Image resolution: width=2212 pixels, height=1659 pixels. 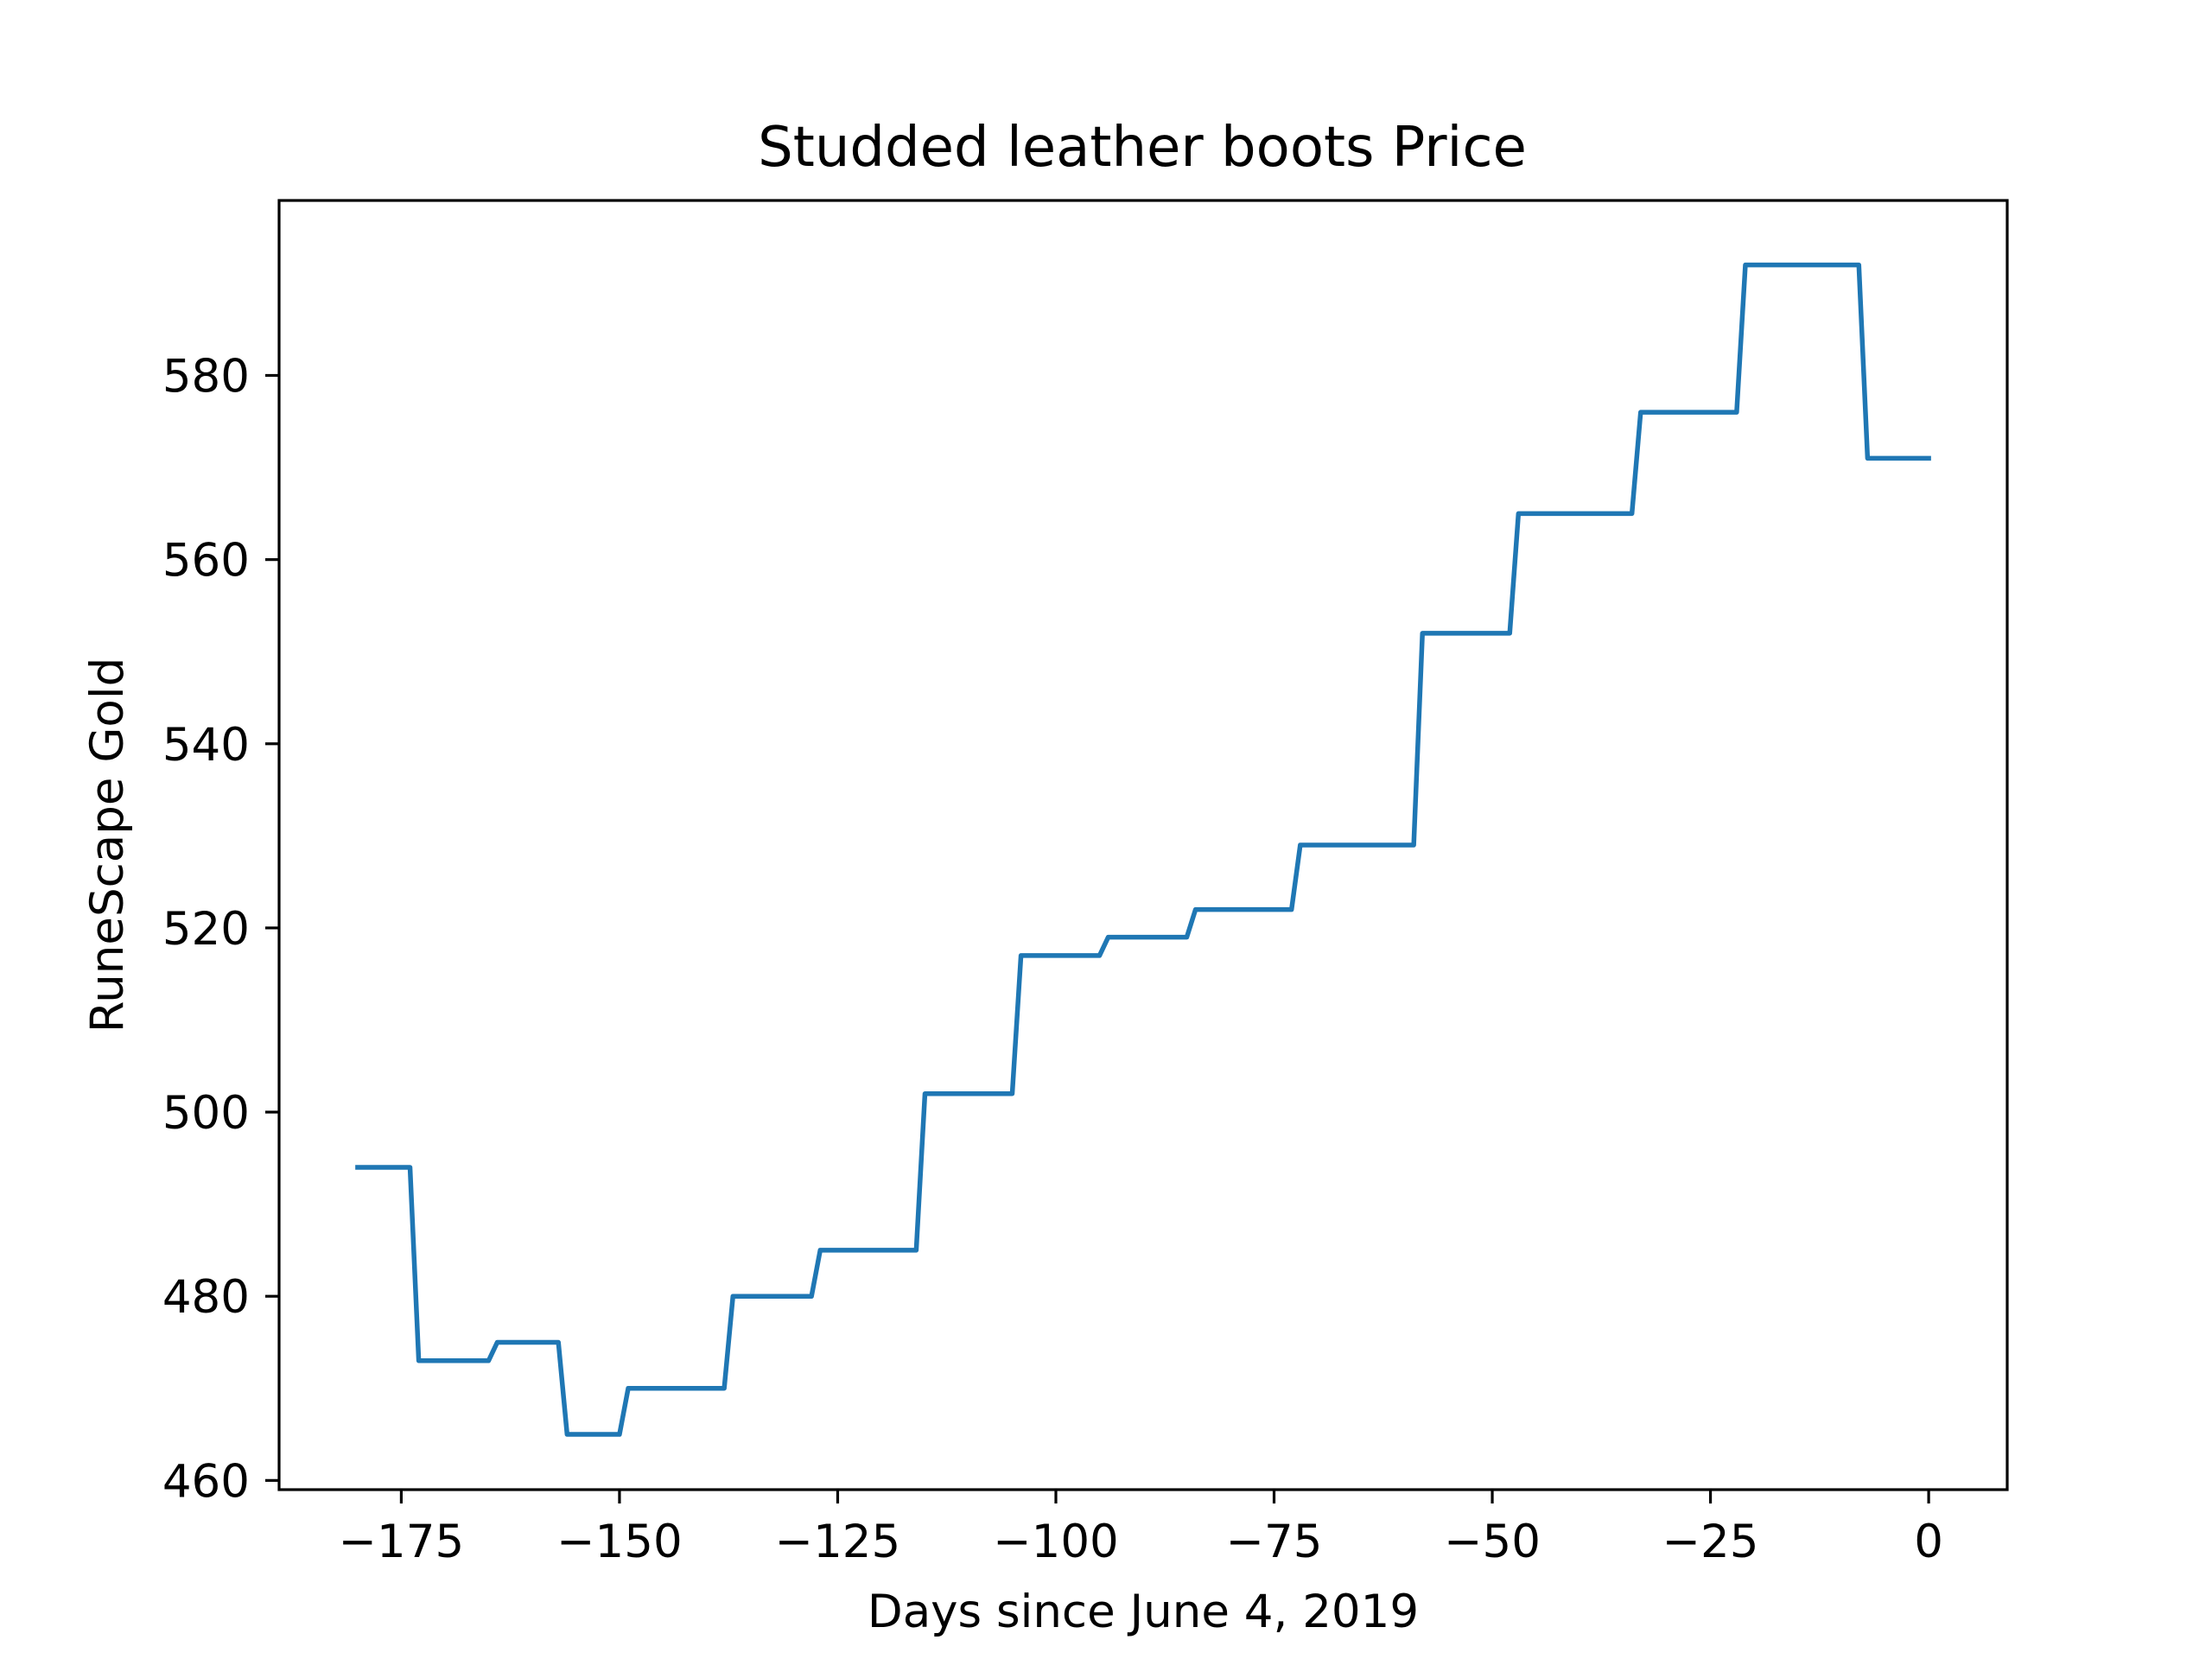 I want to click on x-tick-label: −75, so click(x=1274, y=1542).